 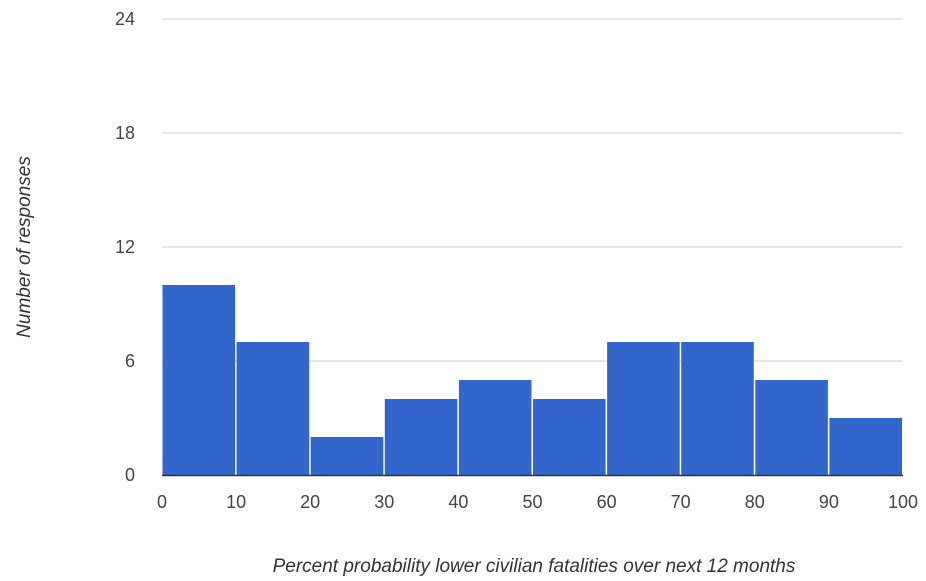 I want to click on x-tick-label-0: 0, so click(x=162, y=502).